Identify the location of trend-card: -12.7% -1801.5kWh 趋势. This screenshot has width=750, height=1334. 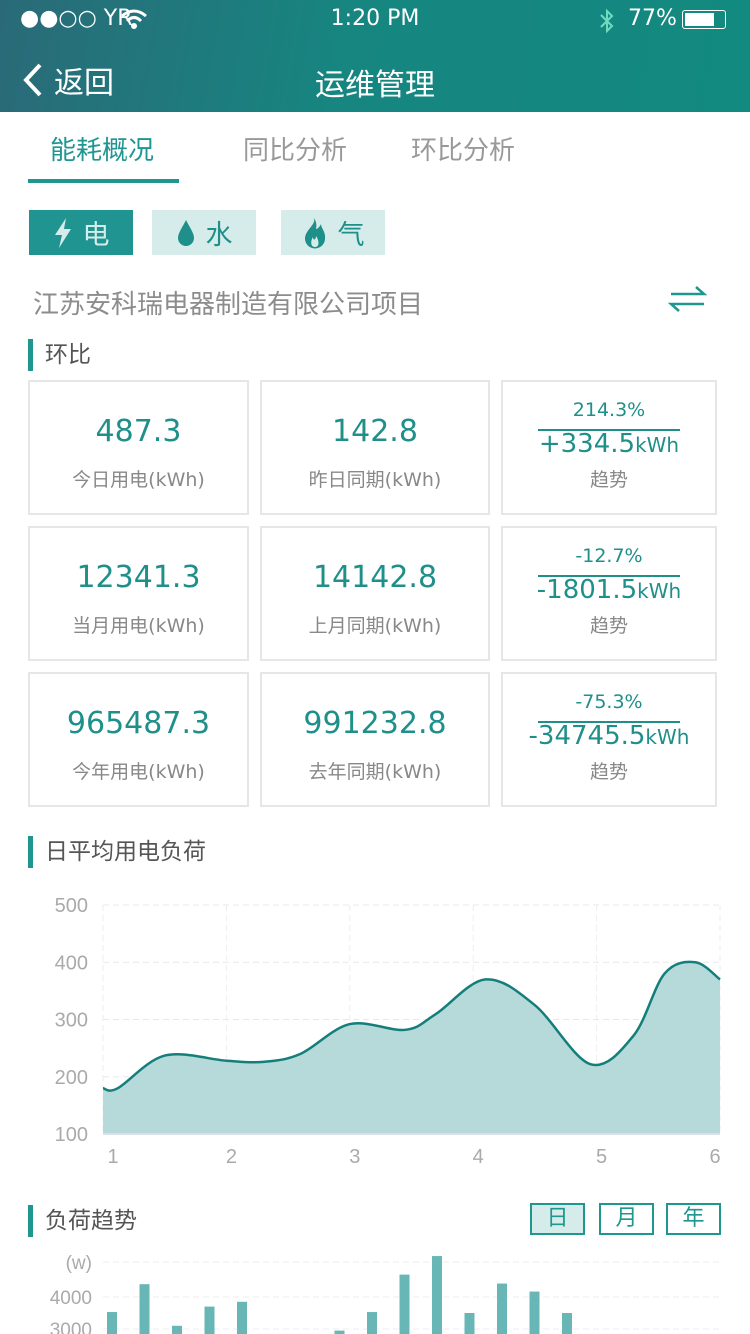
(609, 593).